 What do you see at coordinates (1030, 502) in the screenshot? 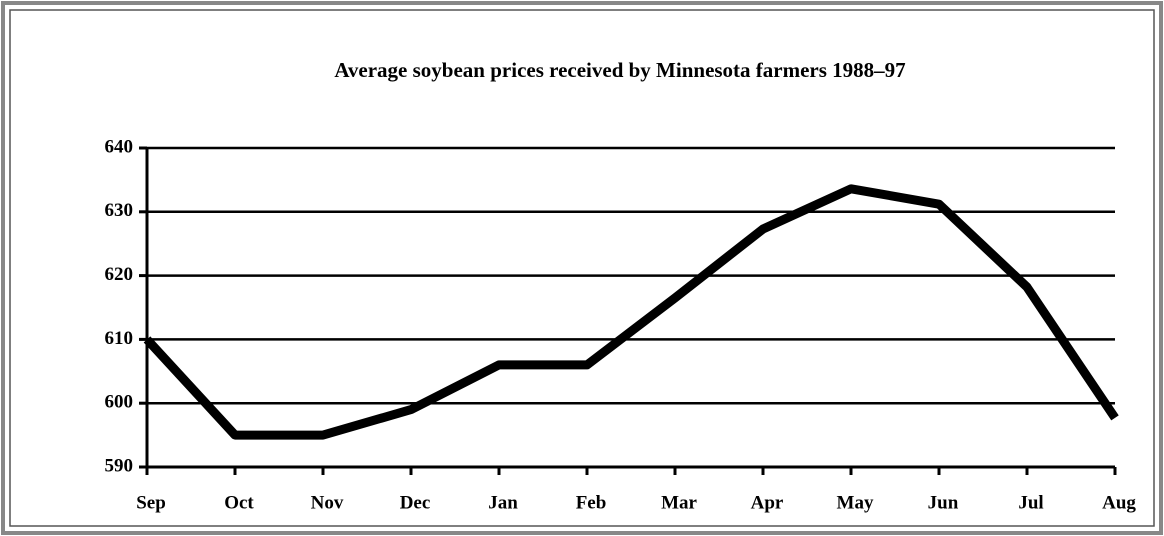
I see `x-tick-label: Jul` at bounding box center [1030, 502].